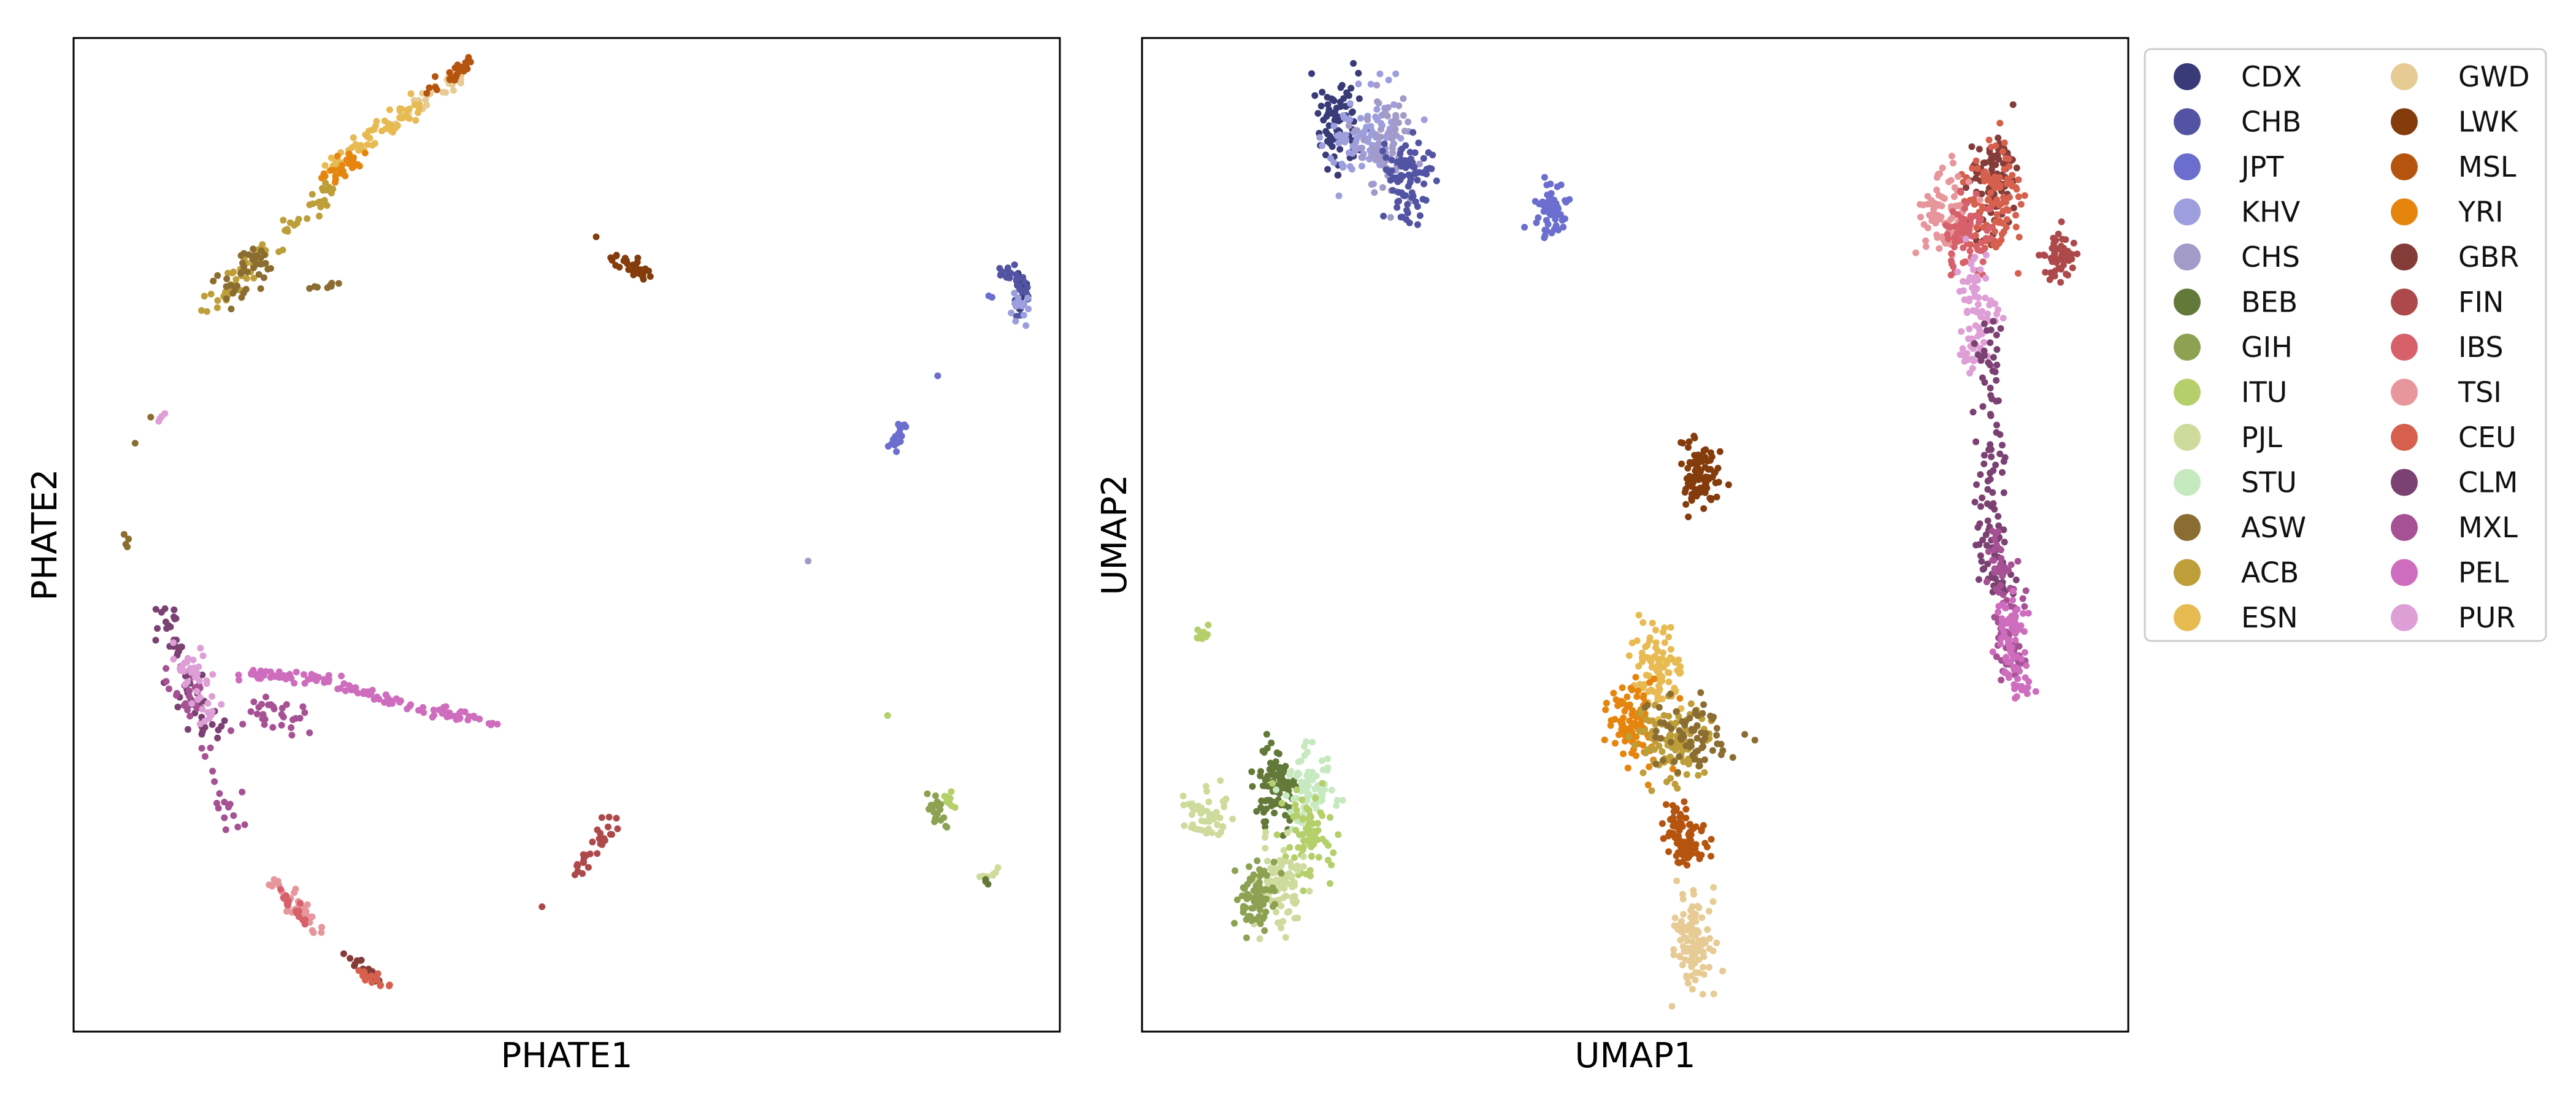  I want to click on point-jpt, so click(1524, 227).